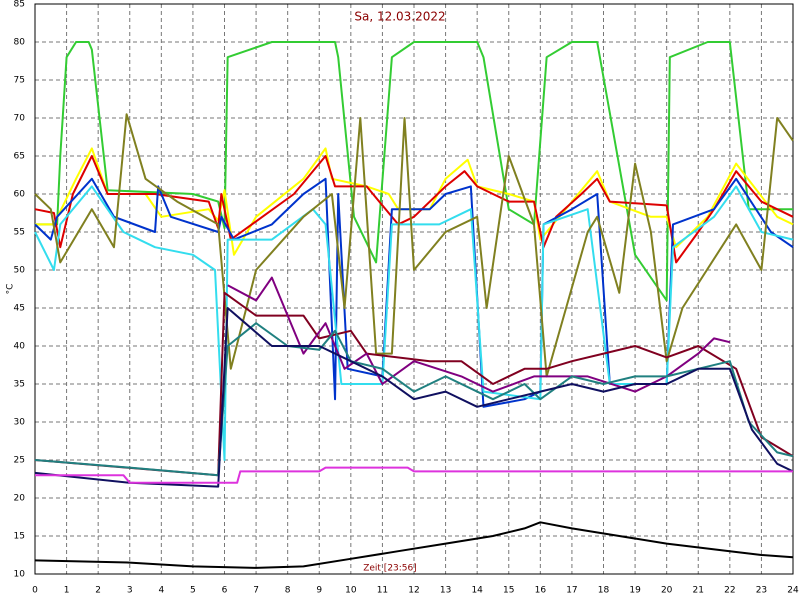  I want to click on x-tick-label: 8, so click(288, 591).